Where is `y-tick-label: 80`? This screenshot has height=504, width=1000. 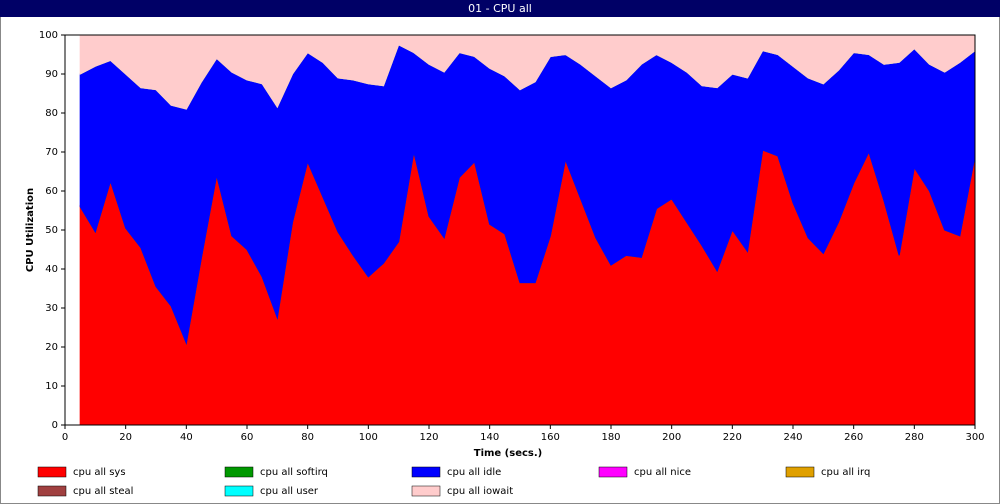
y-tick-label: 80 is located at coordinates (51, 113).